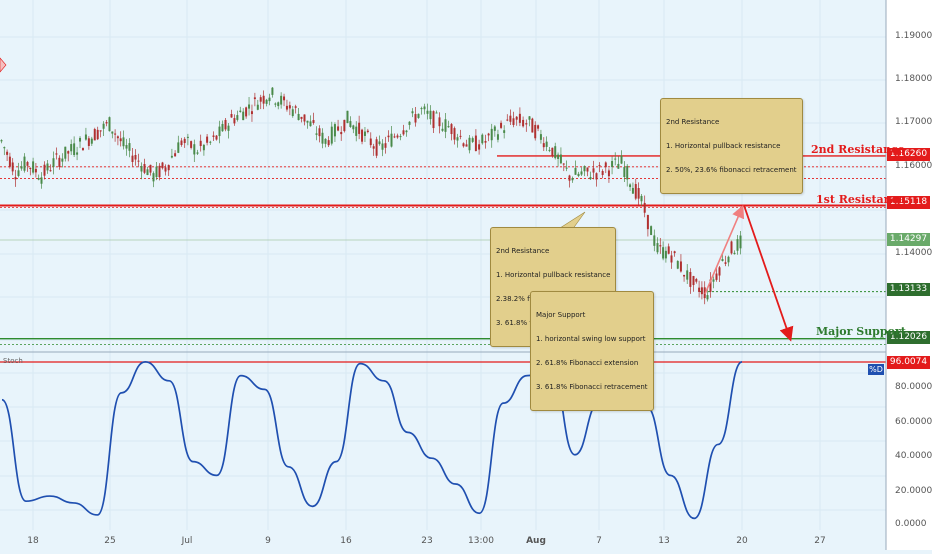  Describe the element at coordinates (911, 524) in the screenshot. I see `stoch-tick: 0.0000` at that location.